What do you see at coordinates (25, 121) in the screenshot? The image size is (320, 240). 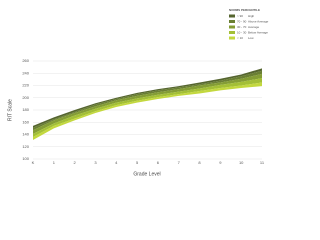 I see `y-tick-label: 160` at bounding box center [25, 121].